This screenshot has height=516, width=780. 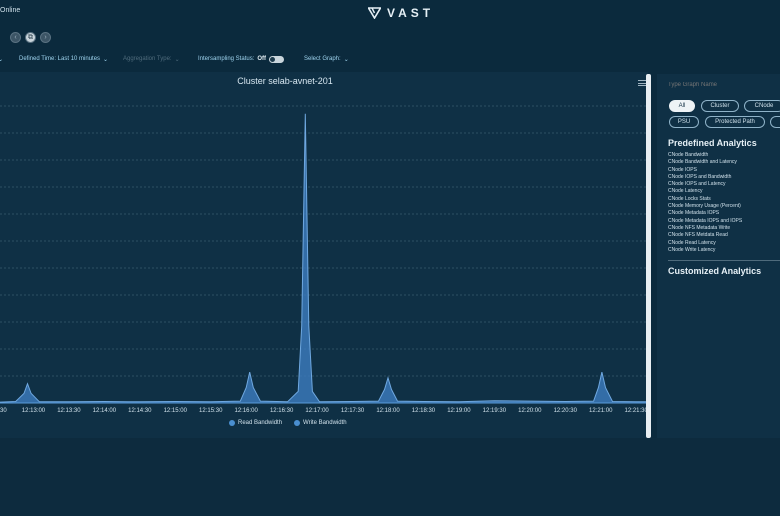 I want to click on vast-logo: VAST, so click(x=401, y=13).